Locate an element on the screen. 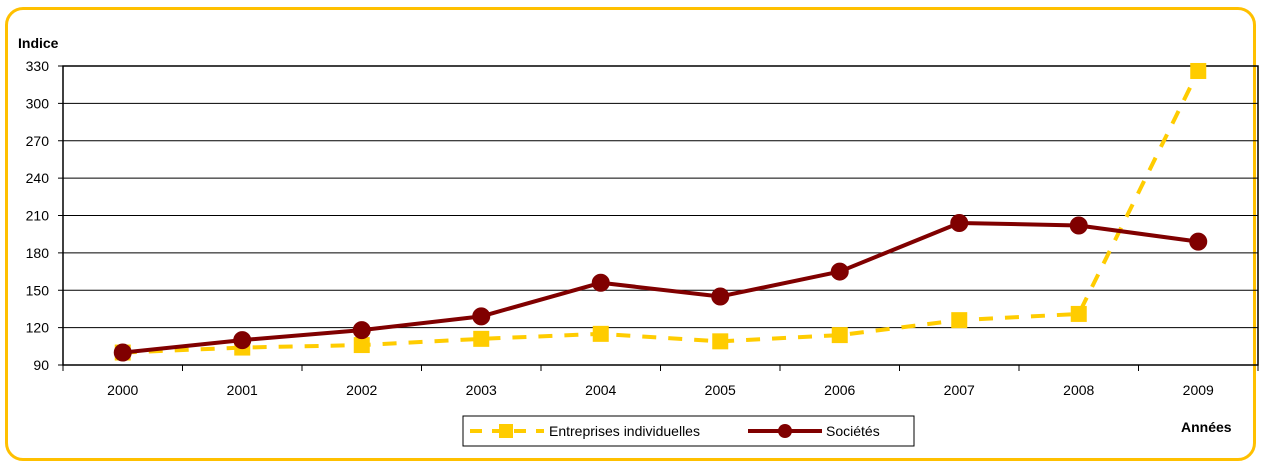 This screenshot has width=1263, height=468. x-tick-label: 2008 is located at coordinates (1078, 390).